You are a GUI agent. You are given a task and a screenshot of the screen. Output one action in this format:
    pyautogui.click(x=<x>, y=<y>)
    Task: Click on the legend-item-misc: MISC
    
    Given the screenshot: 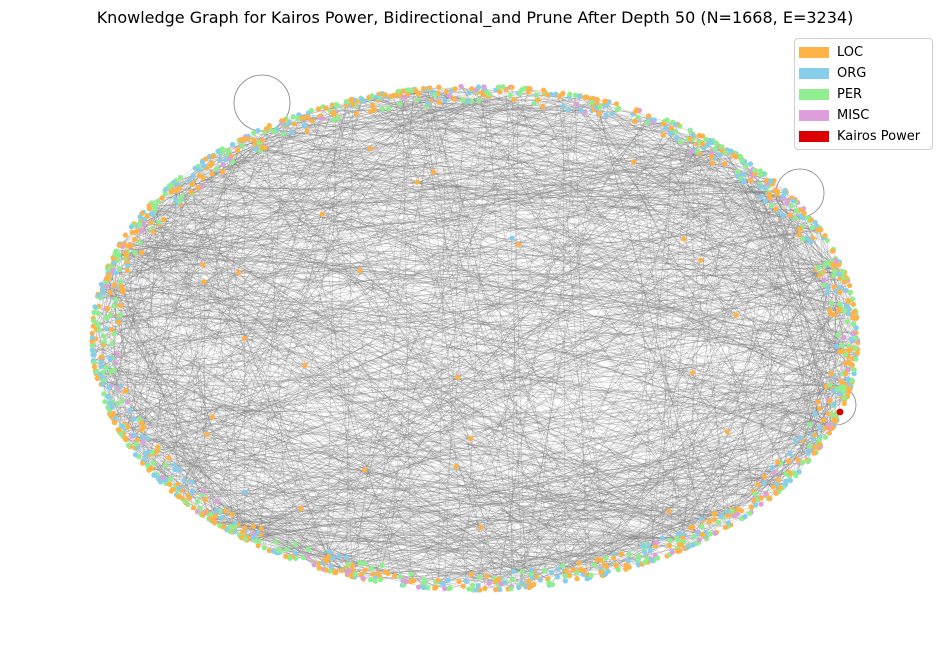 What is the action you would take?
    pyautogui.click(x=863, y=115)
    